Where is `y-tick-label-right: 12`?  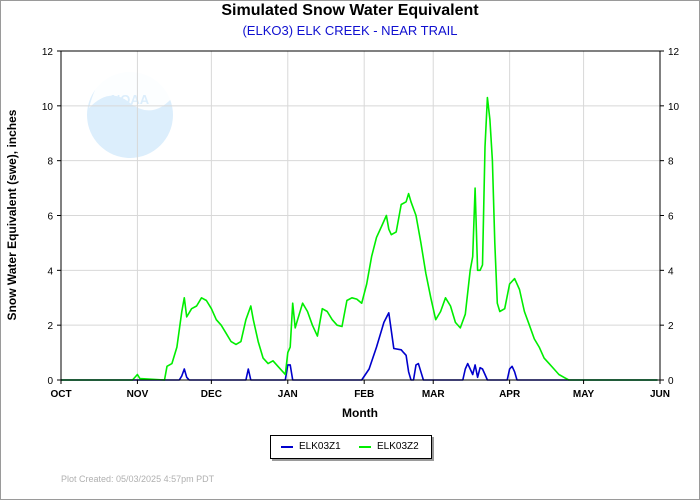 y-tick-label-right: 12 is located at coordinates (674, 52).